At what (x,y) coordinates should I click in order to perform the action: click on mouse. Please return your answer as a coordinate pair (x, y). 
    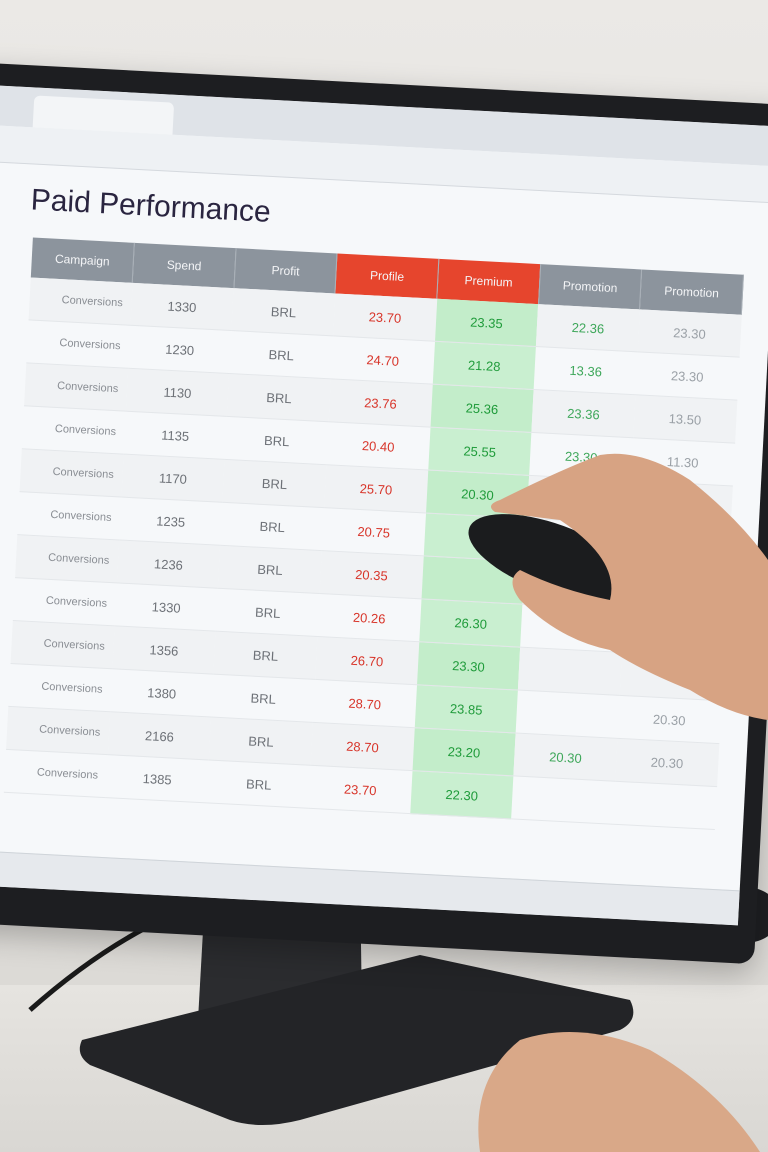
    Looking at the image, I should click on (552, 558).